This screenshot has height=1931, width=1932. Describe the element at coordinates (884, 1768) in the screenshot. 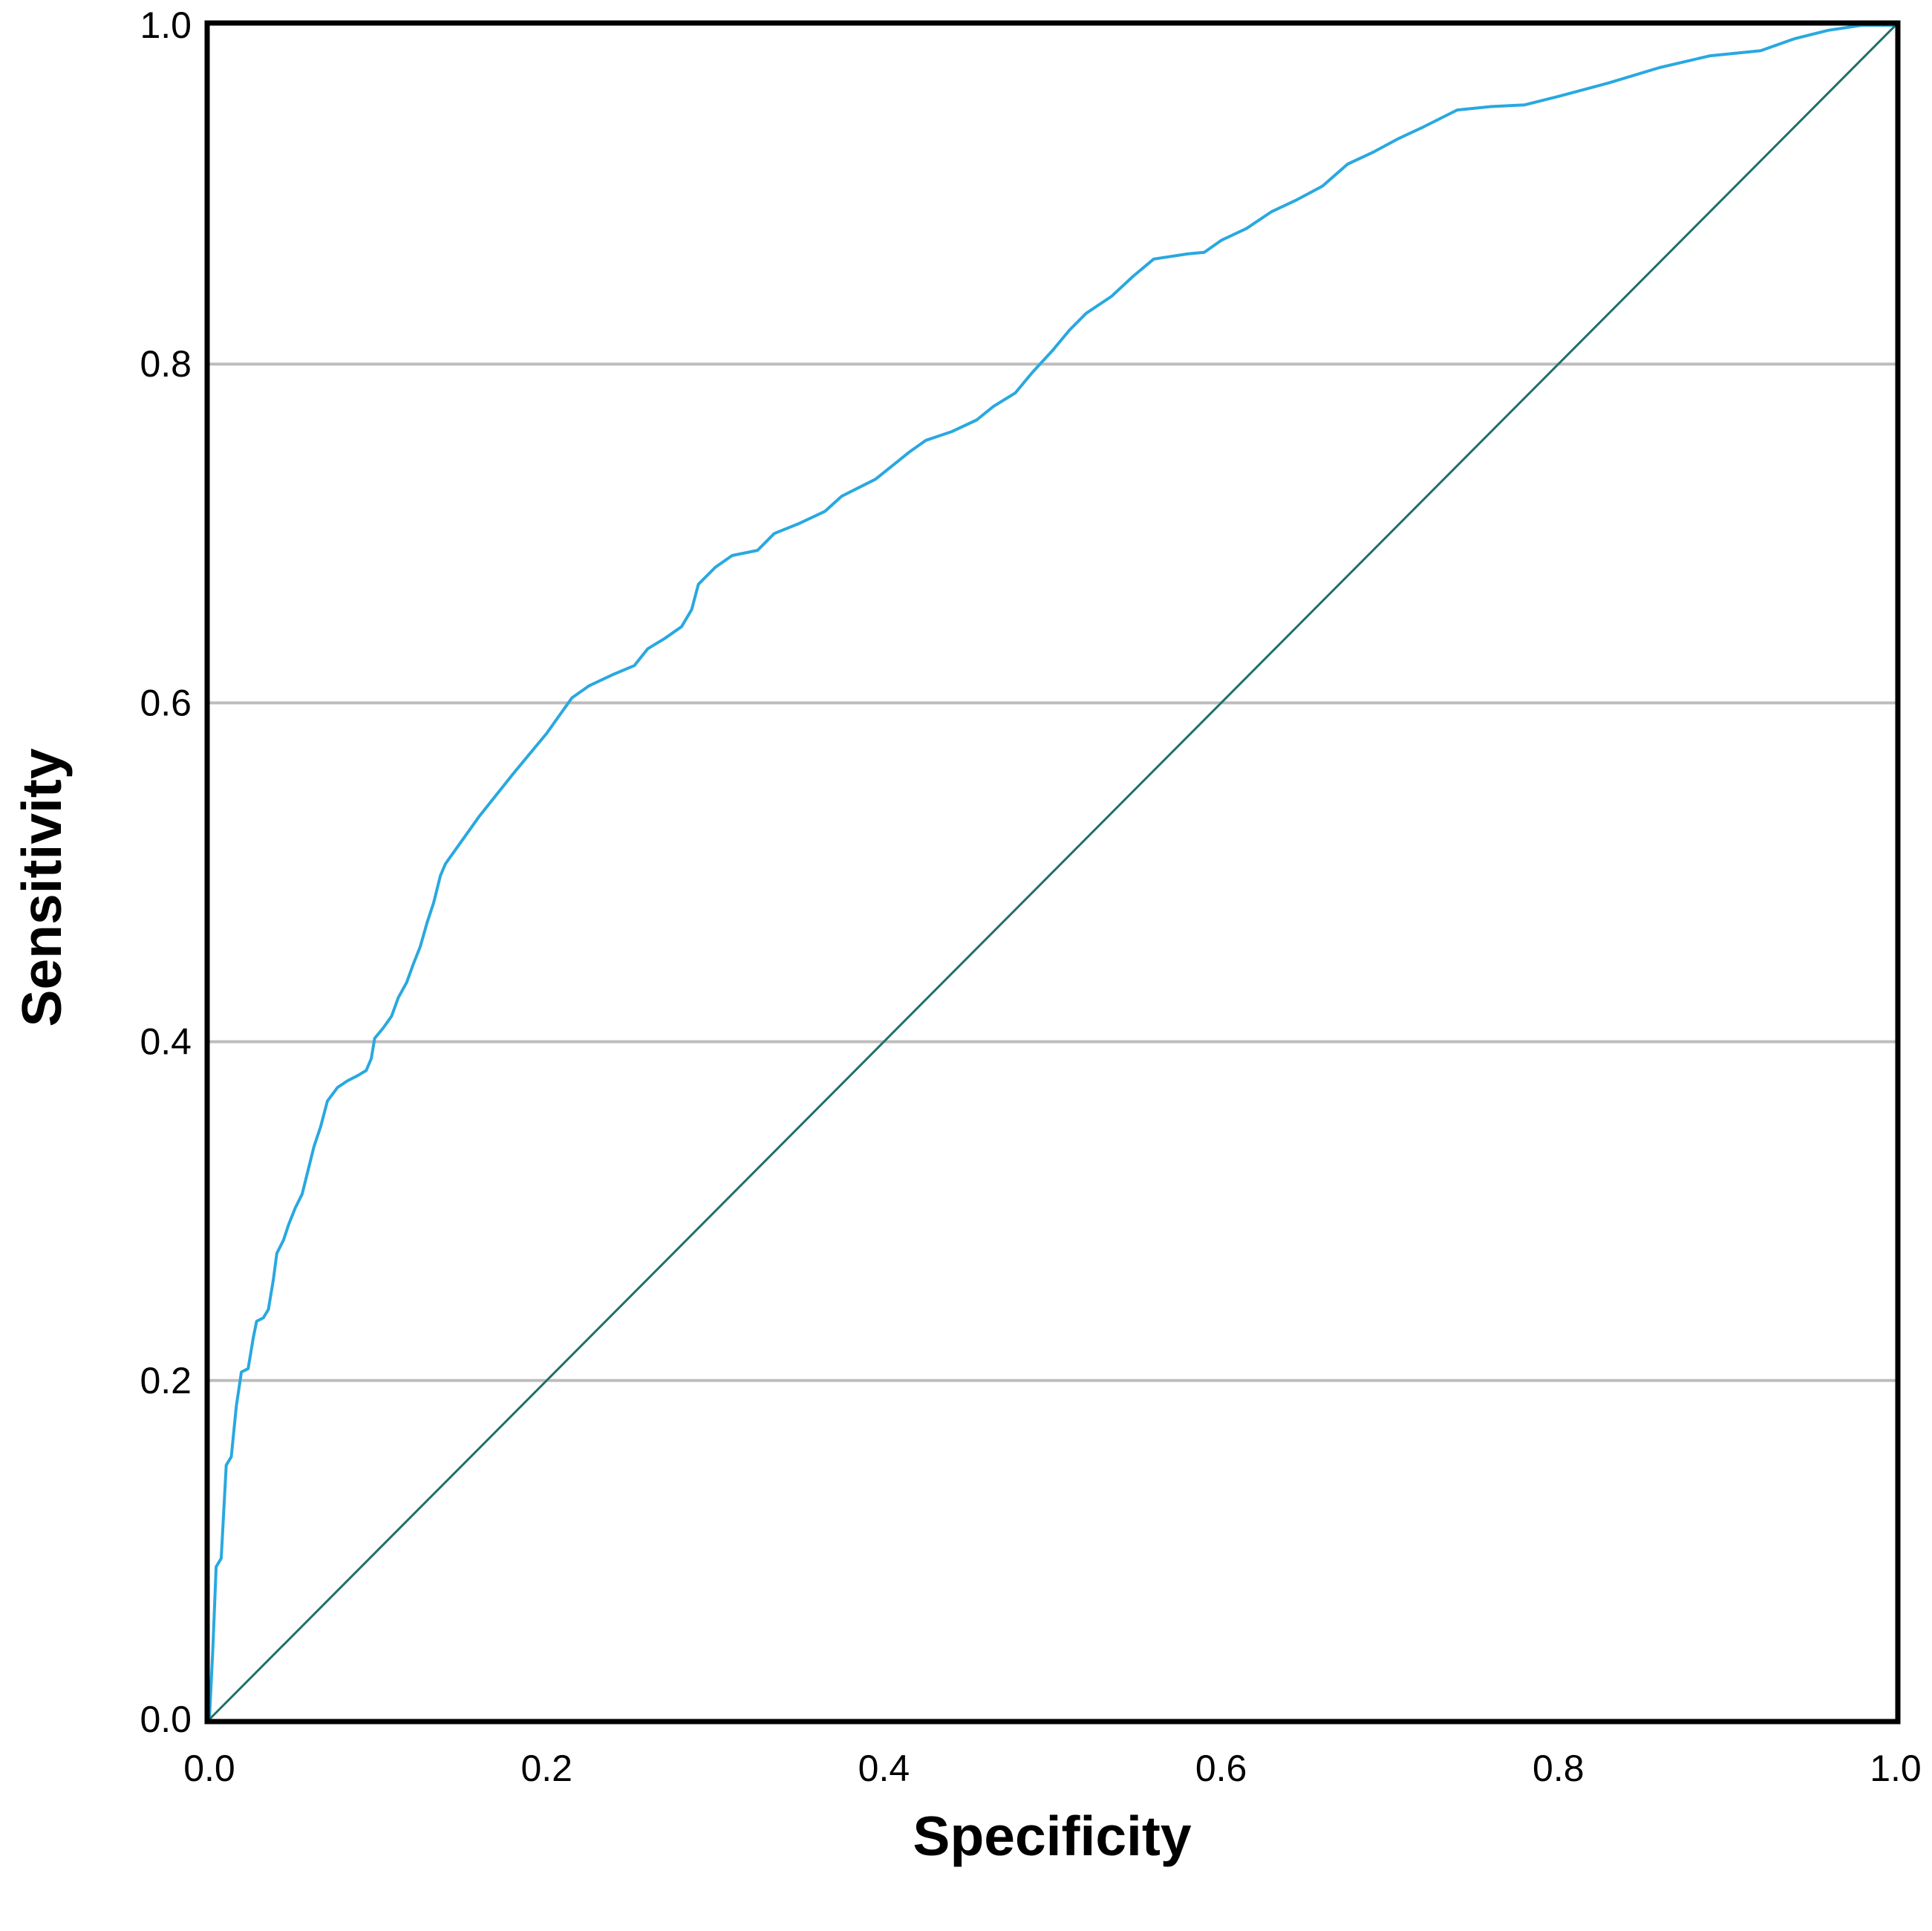

I see `x-tick-label: 0.4` at that location.